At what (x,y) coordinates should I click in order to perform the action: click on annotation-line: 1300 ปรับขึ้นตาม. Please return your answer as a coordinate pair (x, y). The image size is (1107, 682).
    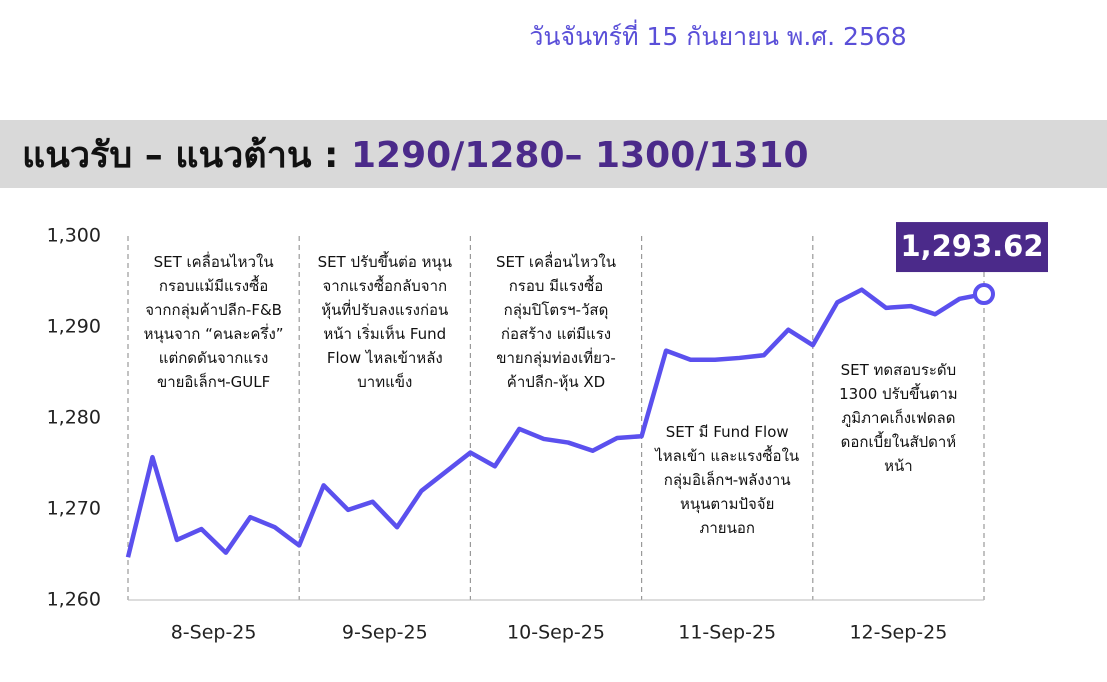
    Looking at the image, I should click on (898, 393).